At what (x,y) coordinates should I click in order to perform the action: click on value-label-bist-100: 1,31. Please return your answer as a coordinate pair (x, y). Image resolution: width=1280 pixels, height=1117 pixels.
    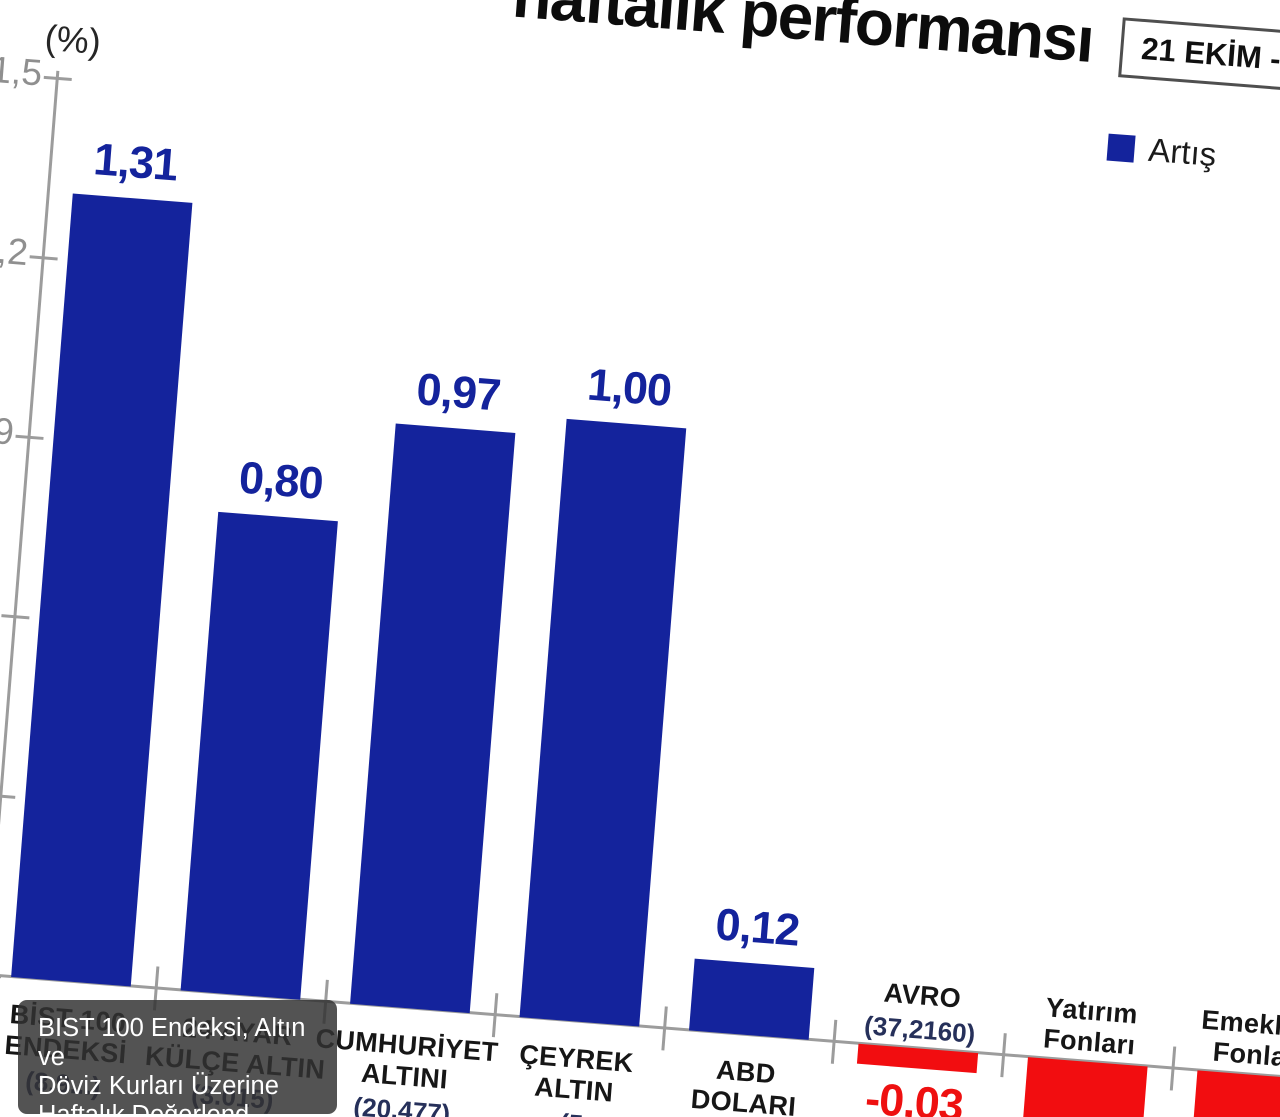
    Looking at the image, I should click on (135, 162).